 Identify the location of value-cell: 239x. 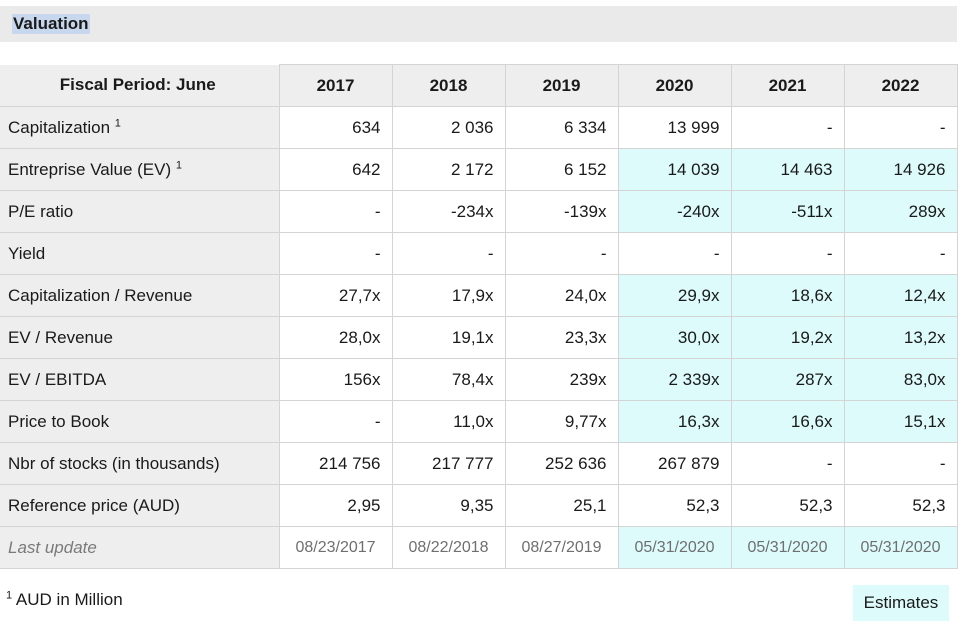
(561, 379).